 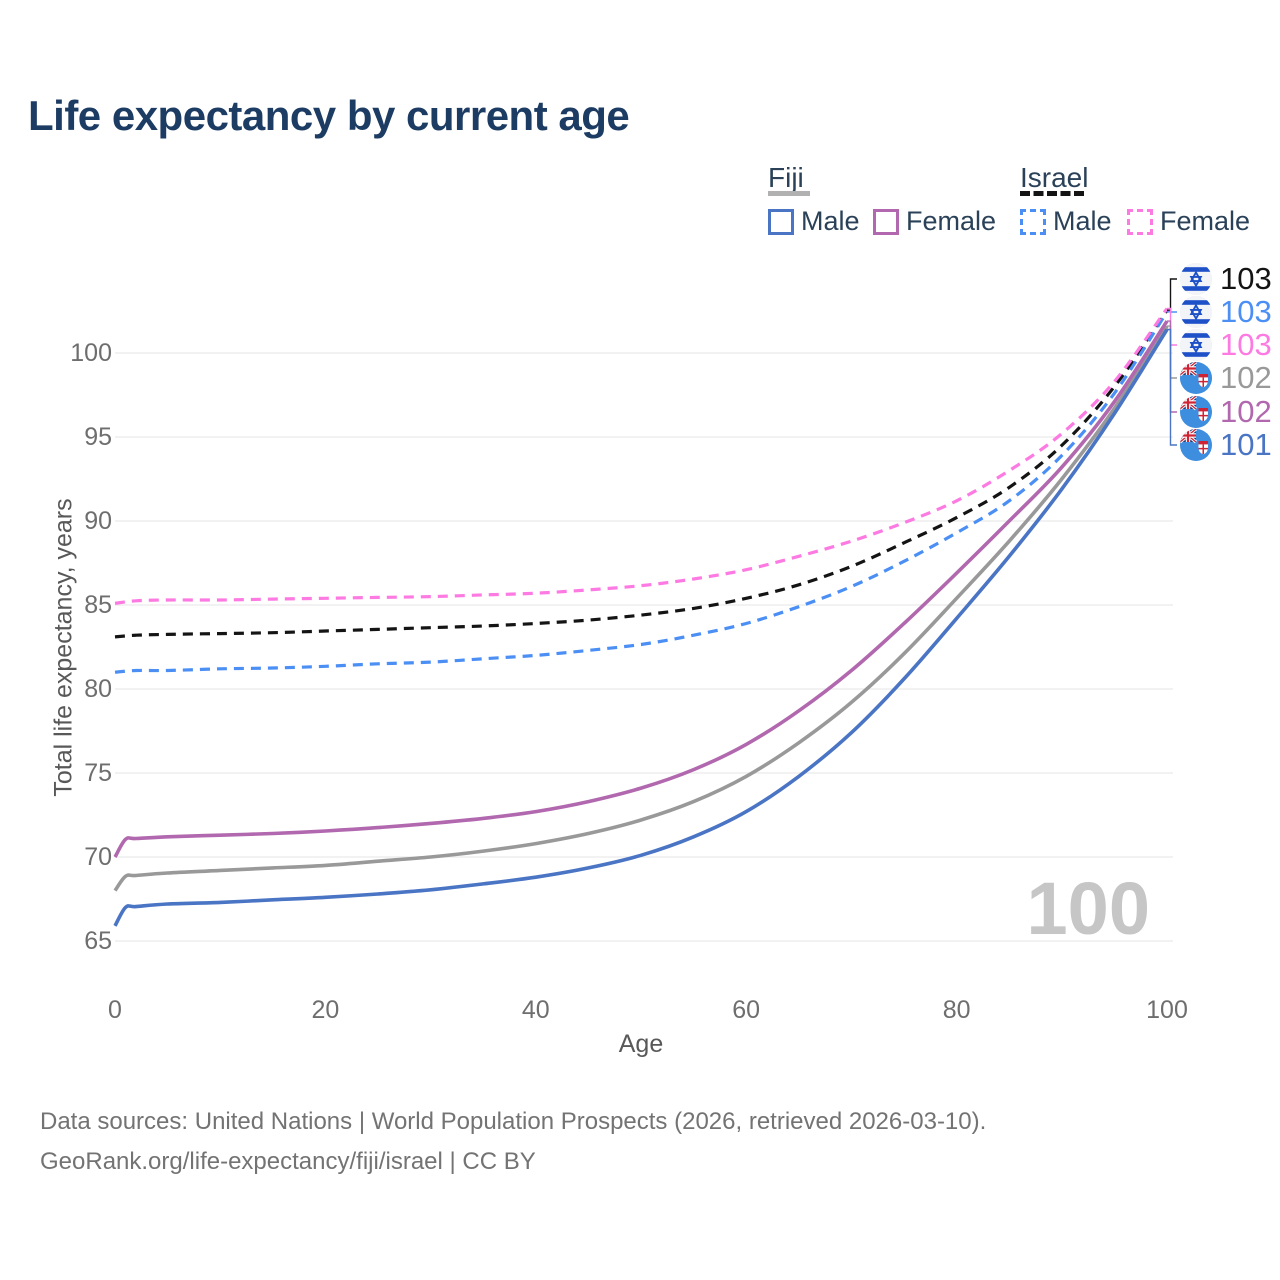 I want to click on fiji-female-swatch-icon, so click(x=886, y=221).